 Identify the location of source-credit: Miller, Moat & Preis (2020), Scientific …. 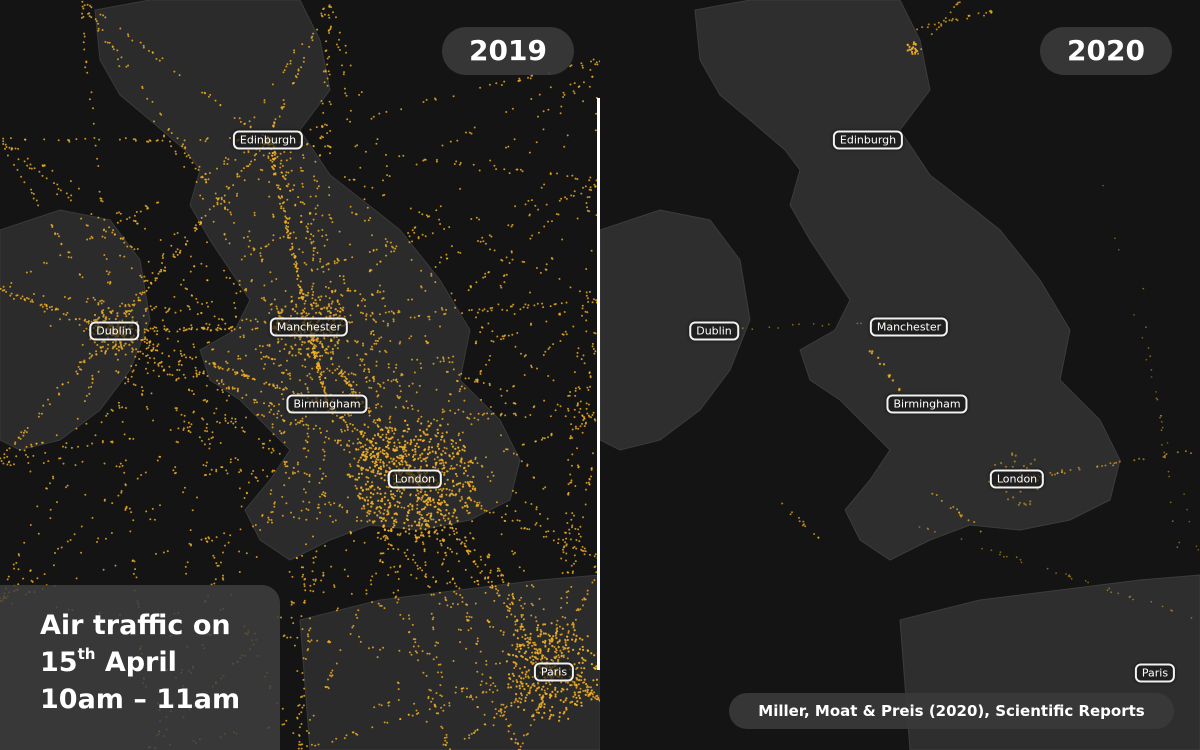
(951, 711).